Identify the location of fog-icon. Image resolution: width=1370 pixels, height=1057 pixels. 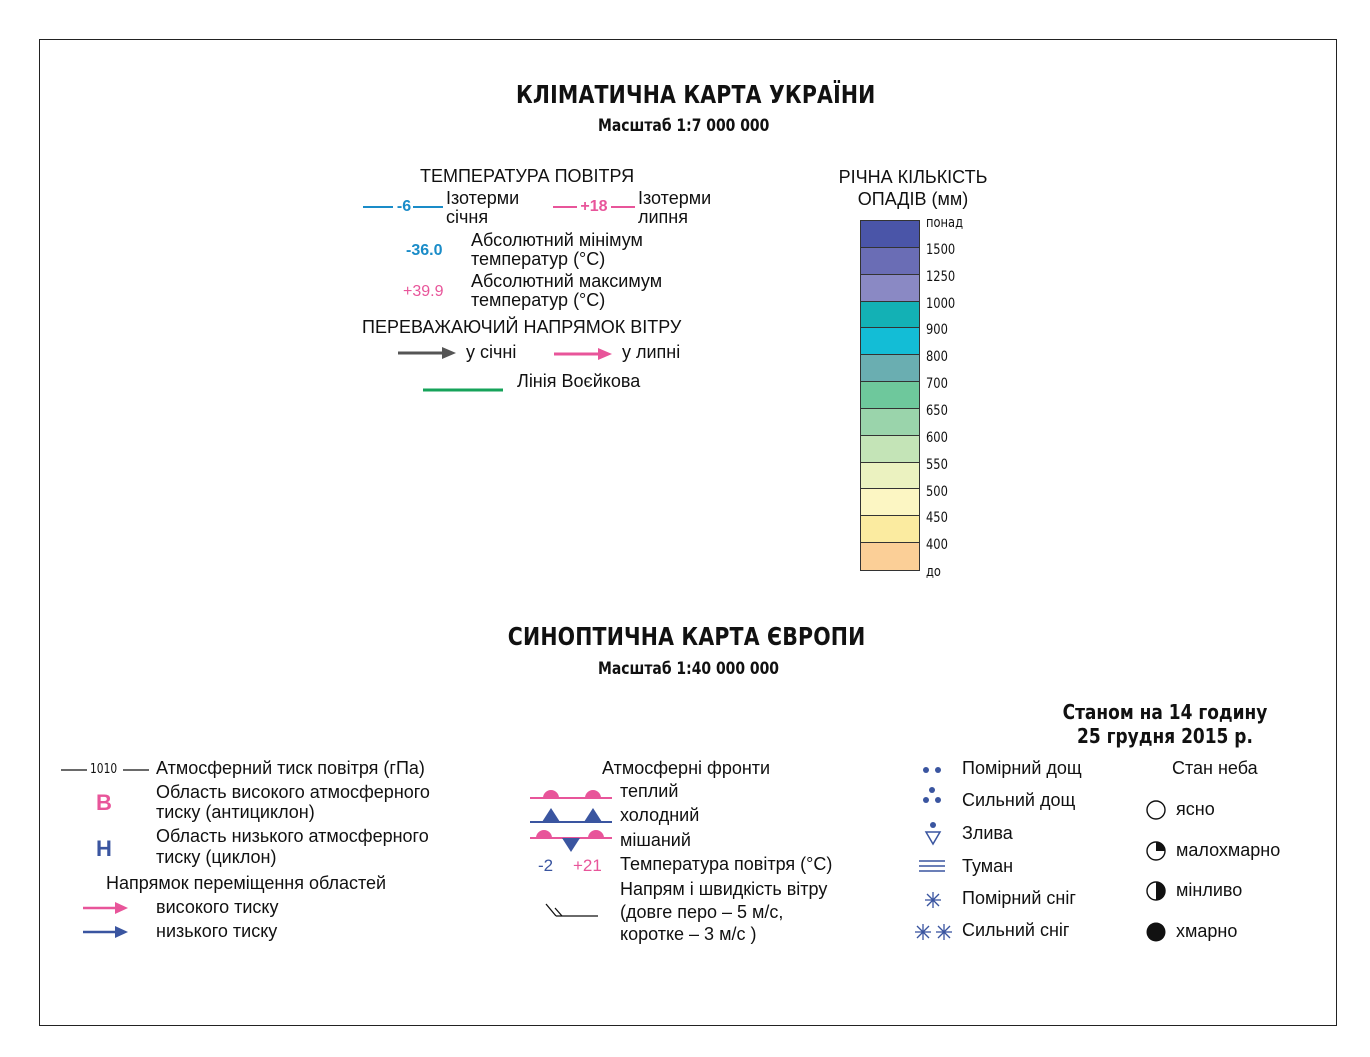
(933, 866).